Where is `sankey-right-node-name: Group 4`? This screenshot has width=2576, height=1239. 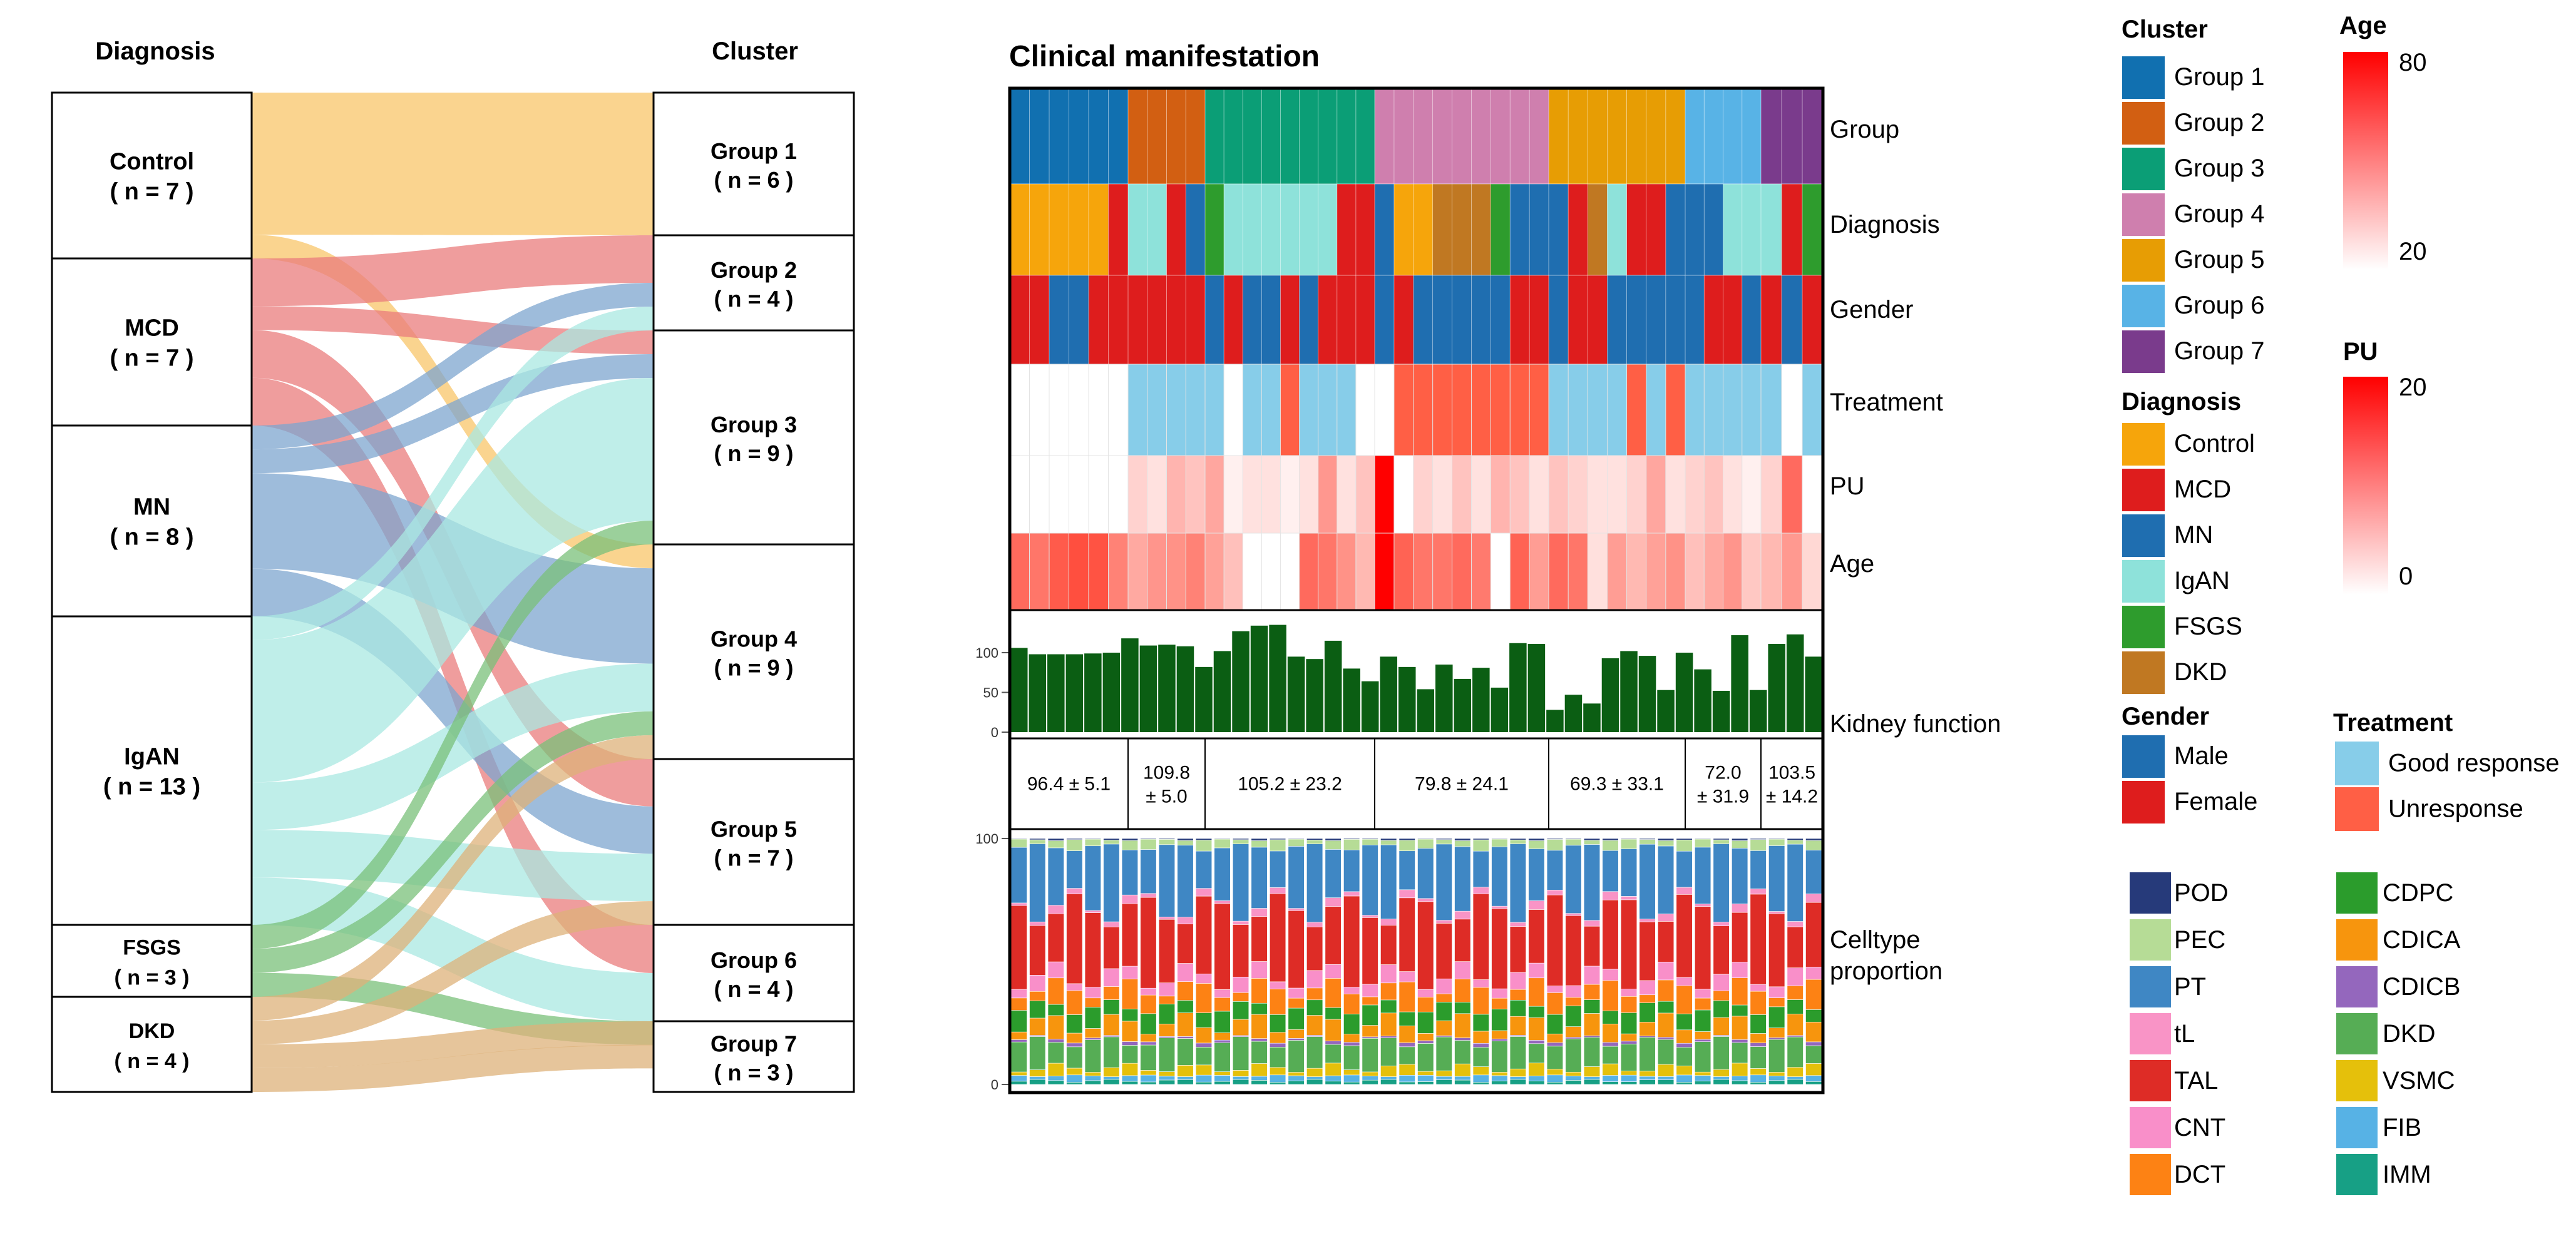 sankey-right-node-name: Group 4 is located at coordinates (754, 639).